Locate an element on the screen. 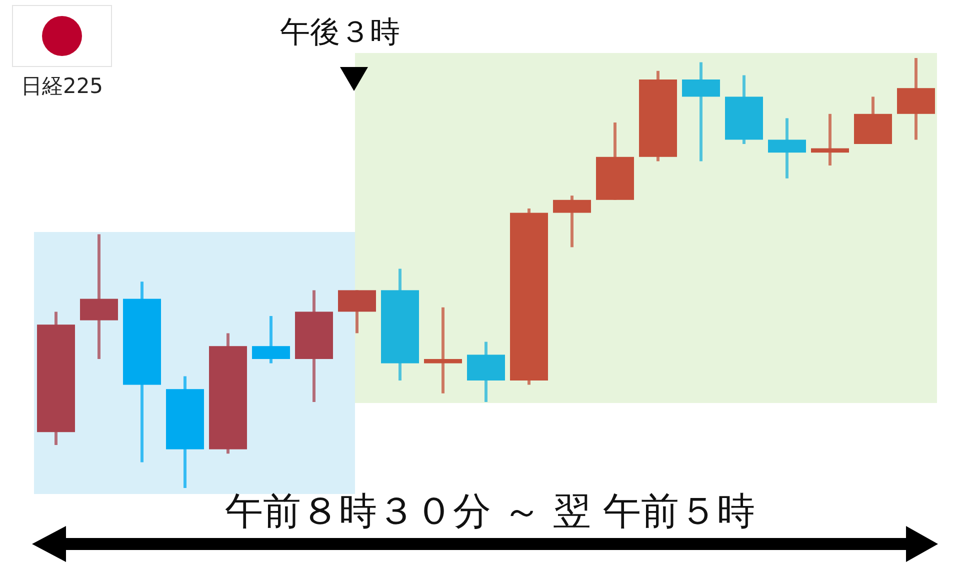  text: 午前８時３０分 ～ 翌 午前５時 is located at coordinates (490, 511).